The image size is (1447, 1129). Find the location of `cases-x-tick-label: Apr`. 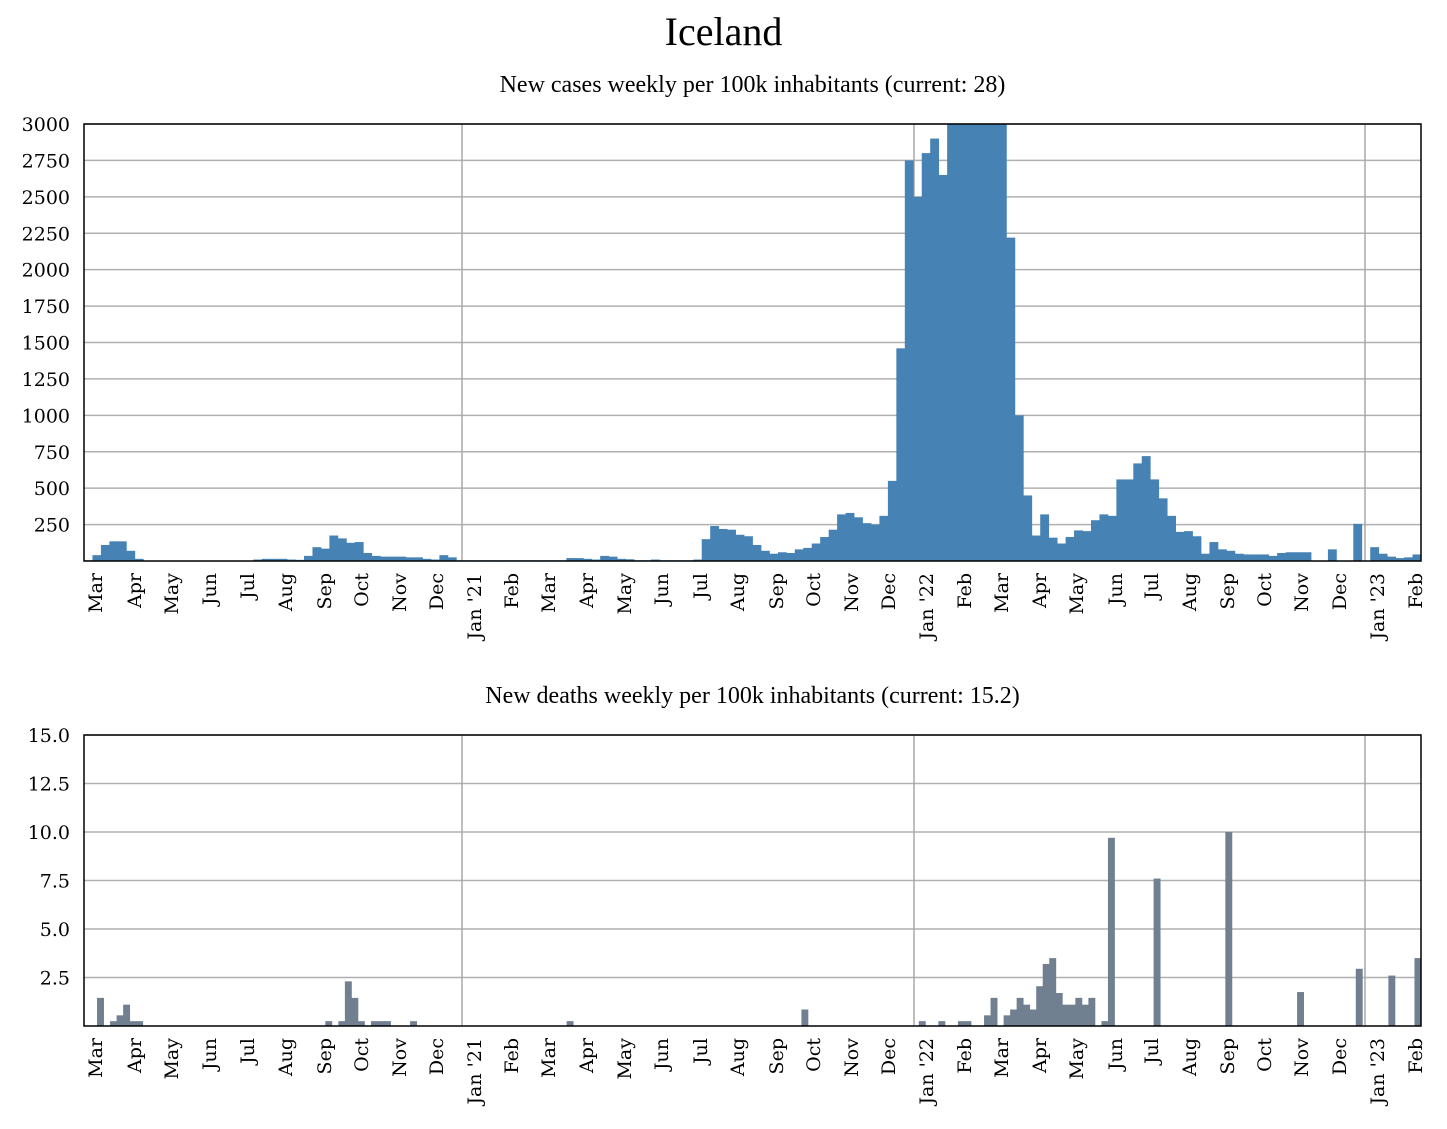

cases-x-tick-label: Apr is located at coordinates (135, 590).